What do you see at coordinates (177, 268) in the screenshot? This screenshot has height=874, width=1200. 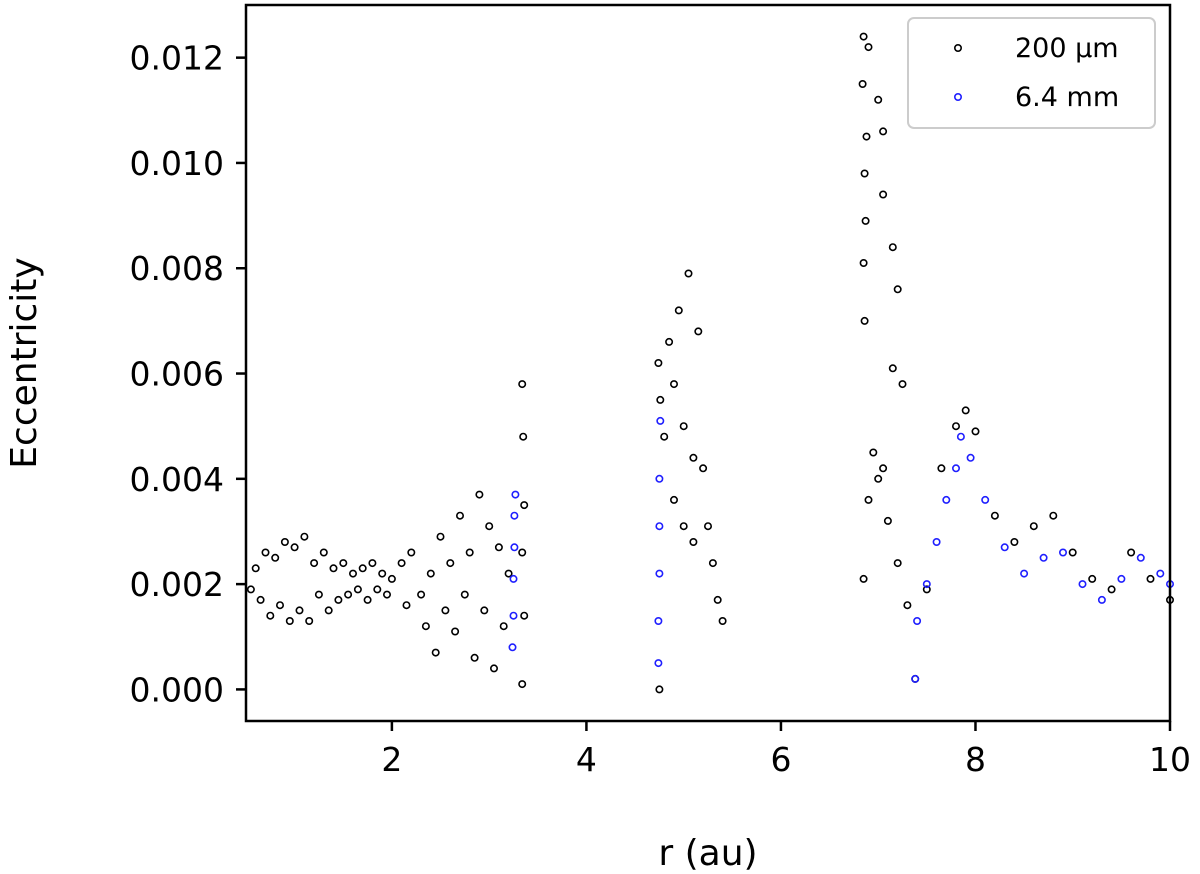 I see `y-tick-label: 0.008` at bounding box center [177, 268].